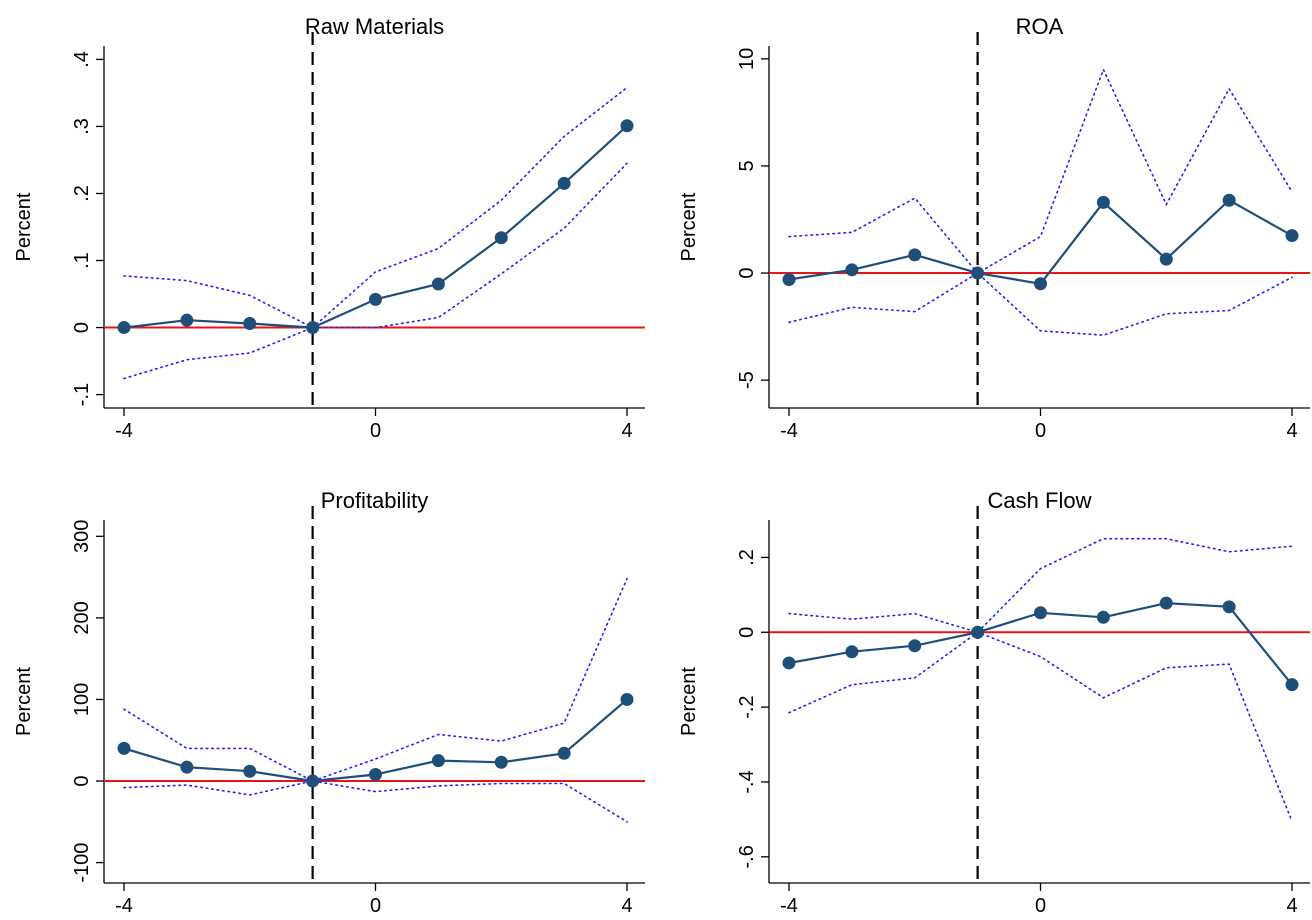 The height and width of the screenshot is (920, 1312). What do you see at coordinates (82, 126) in the screenshot?
I see `y-tick-label: .3` at bounding box center [82, 126].